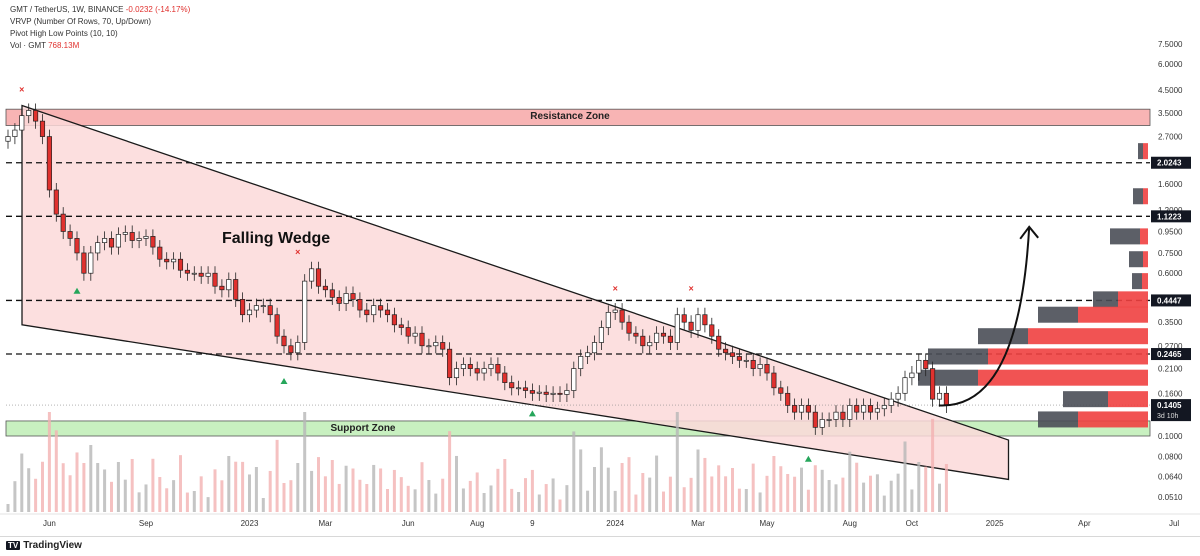  Describe the element at coordinates (1170, 497) in the screenshot. I see `price-tick-label: 0.0510` at that location.